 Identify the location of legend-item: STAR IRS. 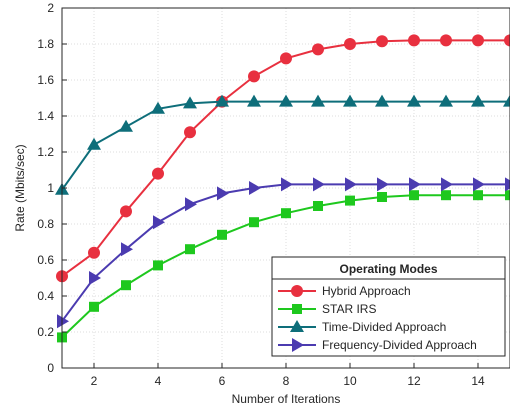
(327, 309).